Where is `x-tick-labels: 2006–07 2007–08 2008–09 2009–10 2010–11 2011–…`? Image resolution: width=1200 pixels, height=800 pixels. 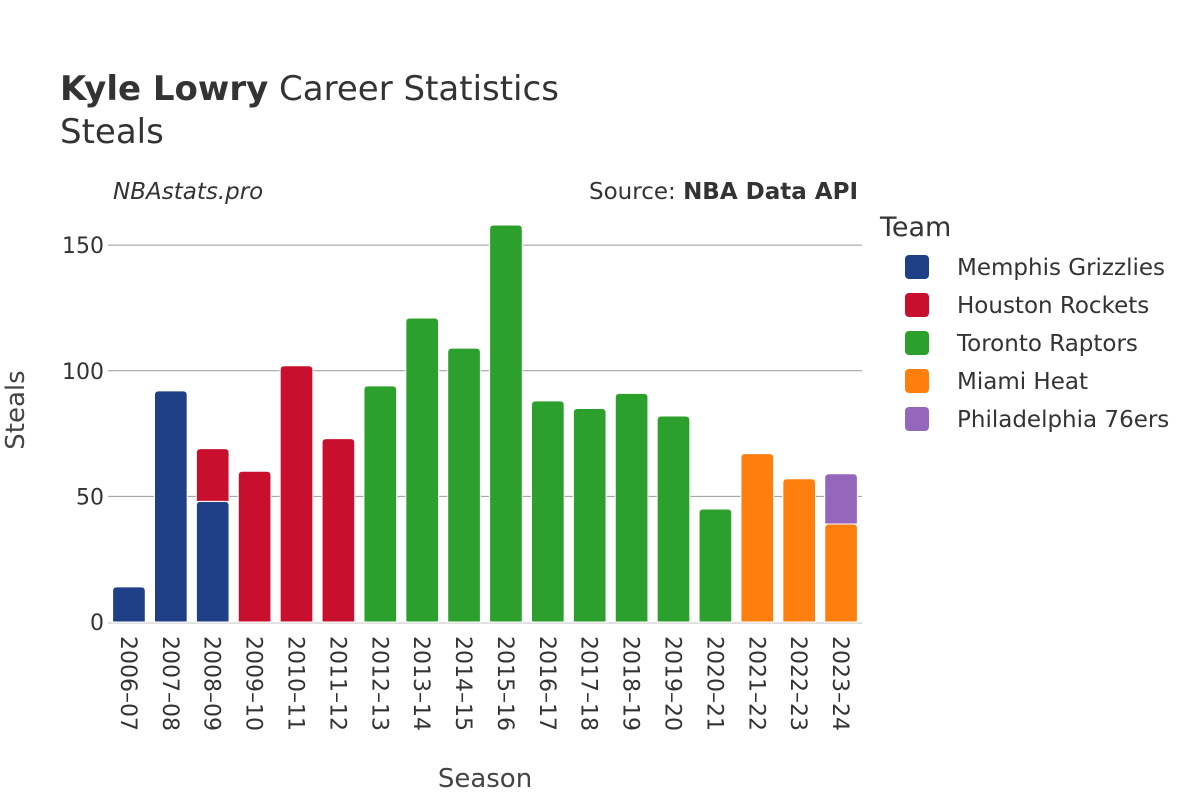
x-tick-labels: 2006–07 2007–08 2008–09 2009–10 2010–11 2011–… is located at coordinates (483, 683).